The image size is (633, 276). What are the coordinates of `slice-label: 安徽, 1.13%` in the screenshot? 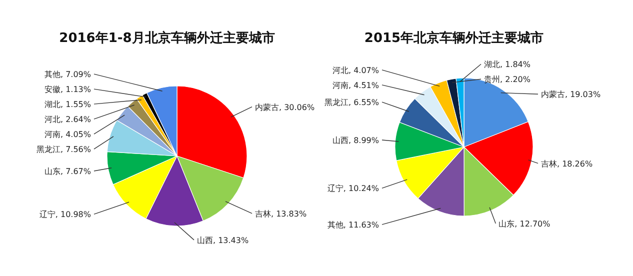 It's located at (68, 89).